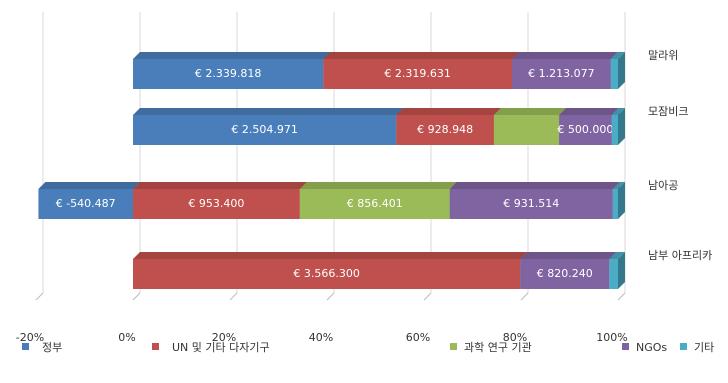 The image size is (728, 383). I want to click on value-label: € 856.401, so click(375, 203).